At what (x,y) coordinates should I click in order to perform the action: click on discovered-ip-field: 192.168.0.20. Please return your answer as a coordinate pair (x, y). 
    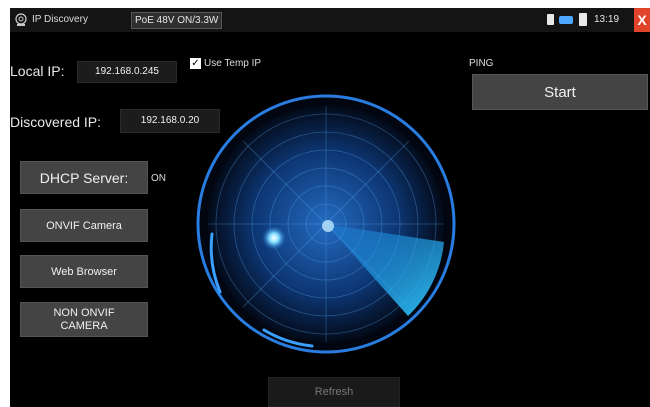
    Looking at the image, I should click on (170, 121).